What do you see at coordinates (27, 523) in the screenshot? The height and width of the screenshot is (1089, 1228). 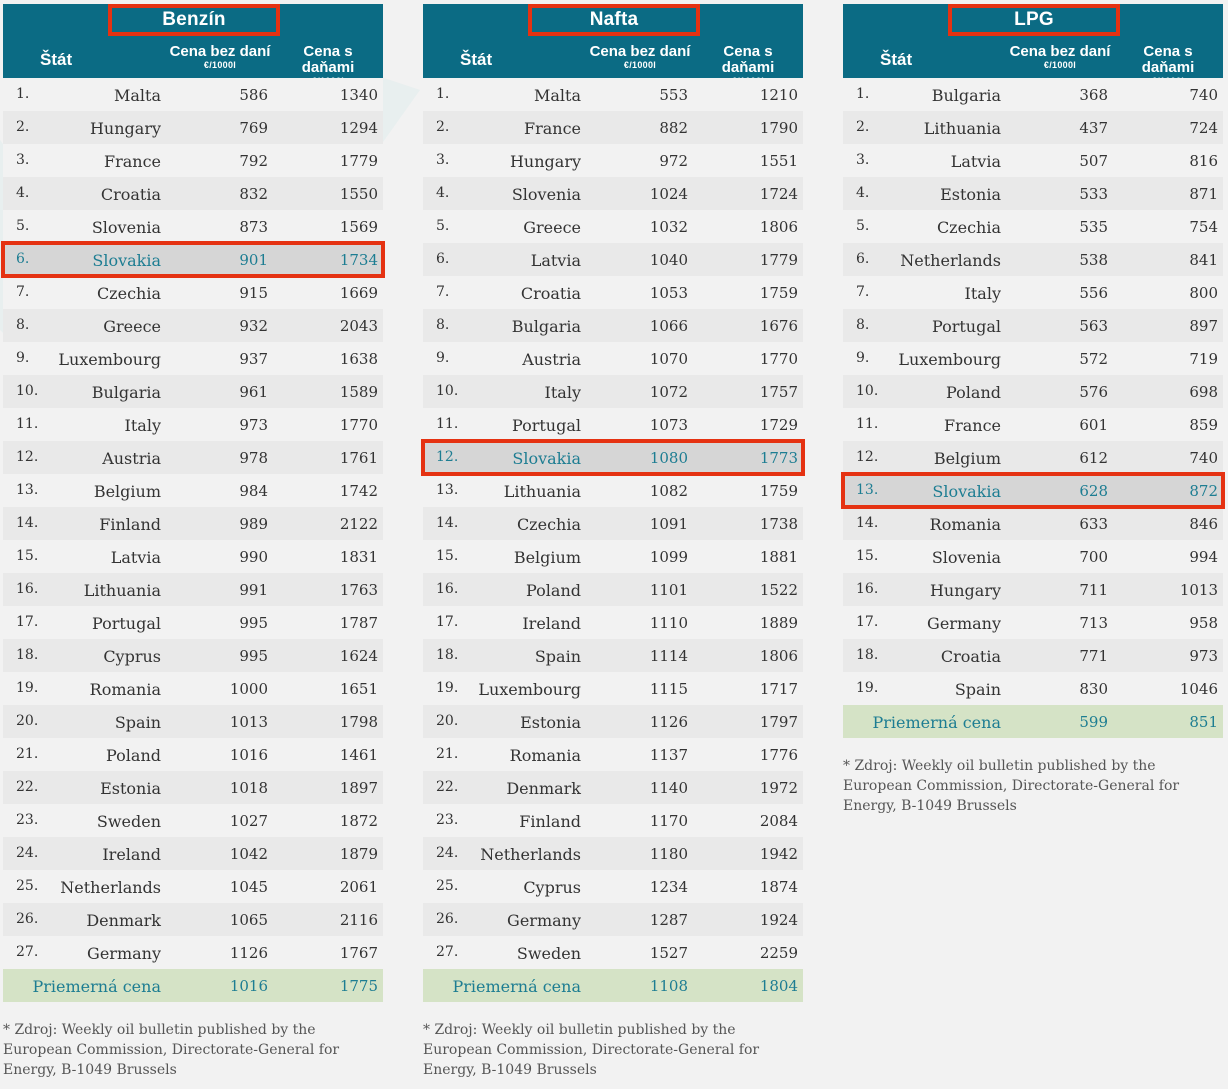 I see `rank-cell: 14.` at bounding box center [27, 523].